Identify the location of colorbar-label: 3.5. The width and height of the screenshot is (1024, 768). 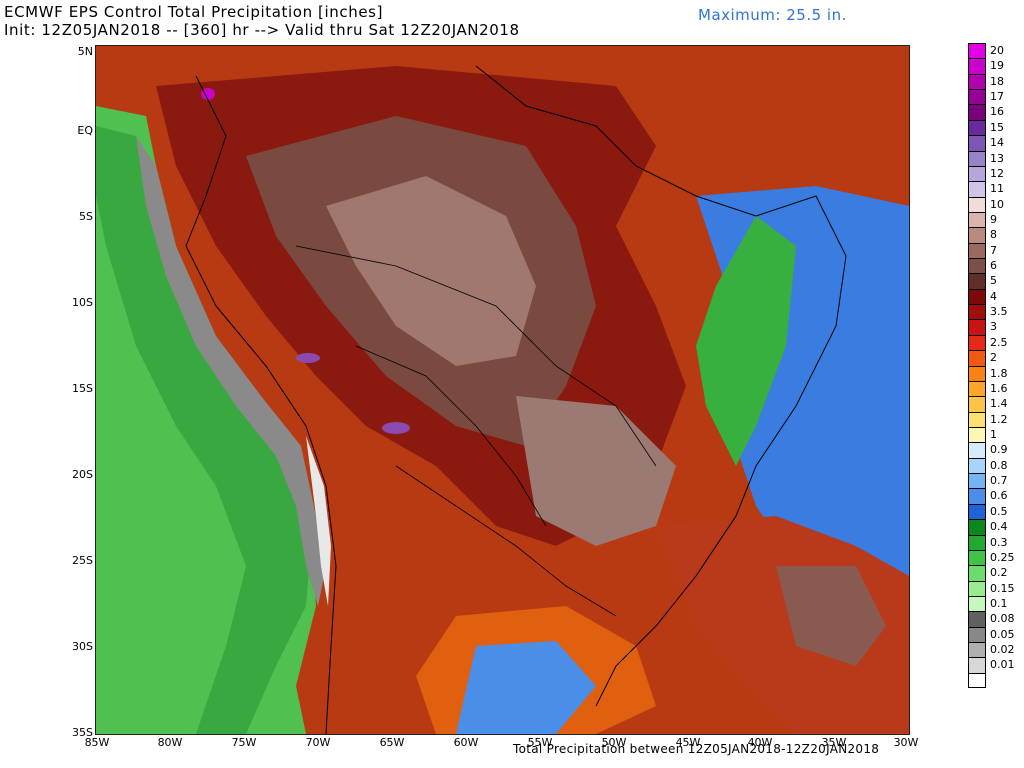
(999, 312).